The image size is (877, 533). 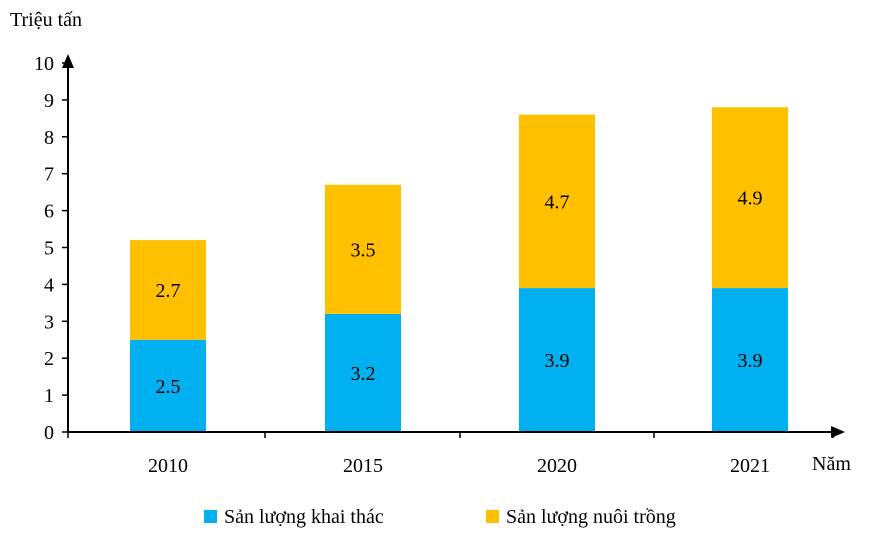 I want to click on y-tick-label-3: 3, so click(x=49, y=322).